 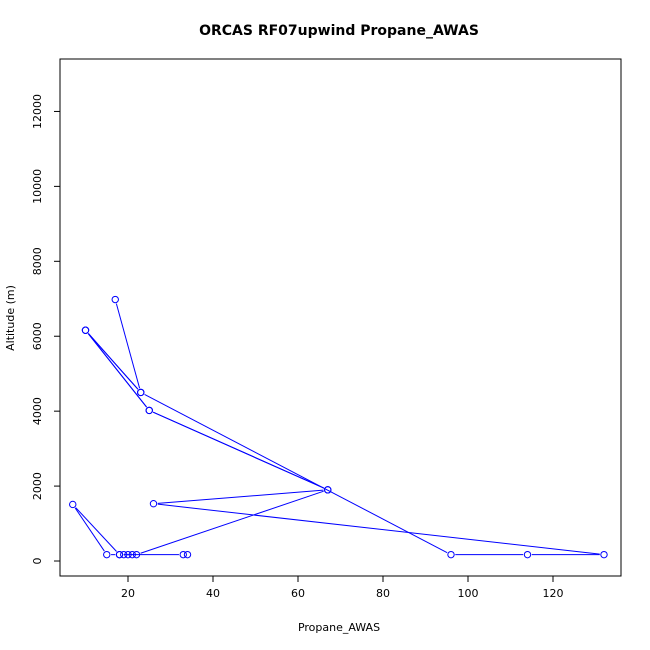 What do you see at coordinates (46, 329) in the screenshot?
I see `y-axis: 0 2000 4000 6000 8000 10000 12000` at bounding box center [46, 329].